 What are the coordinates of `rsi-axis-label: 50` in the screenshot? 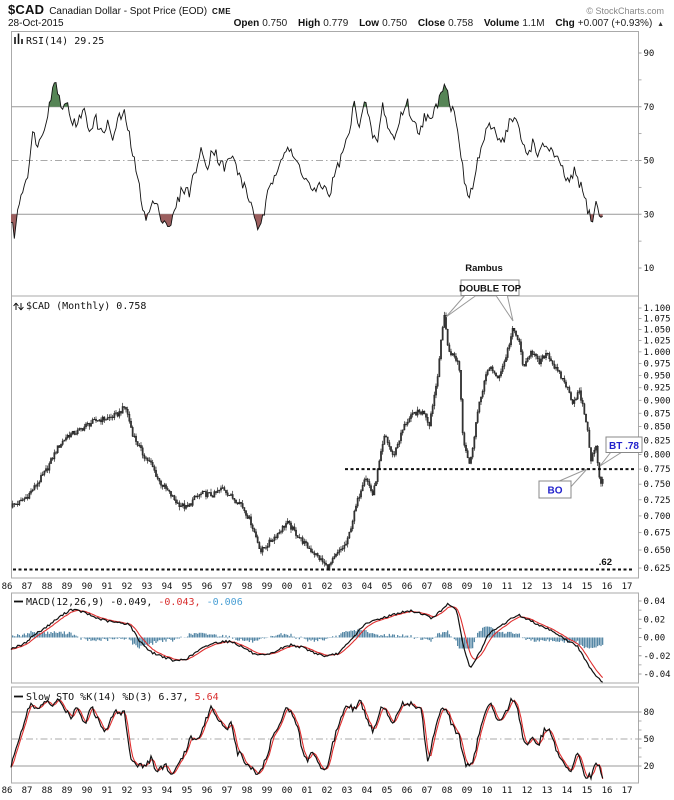 It's located at (649, 162).